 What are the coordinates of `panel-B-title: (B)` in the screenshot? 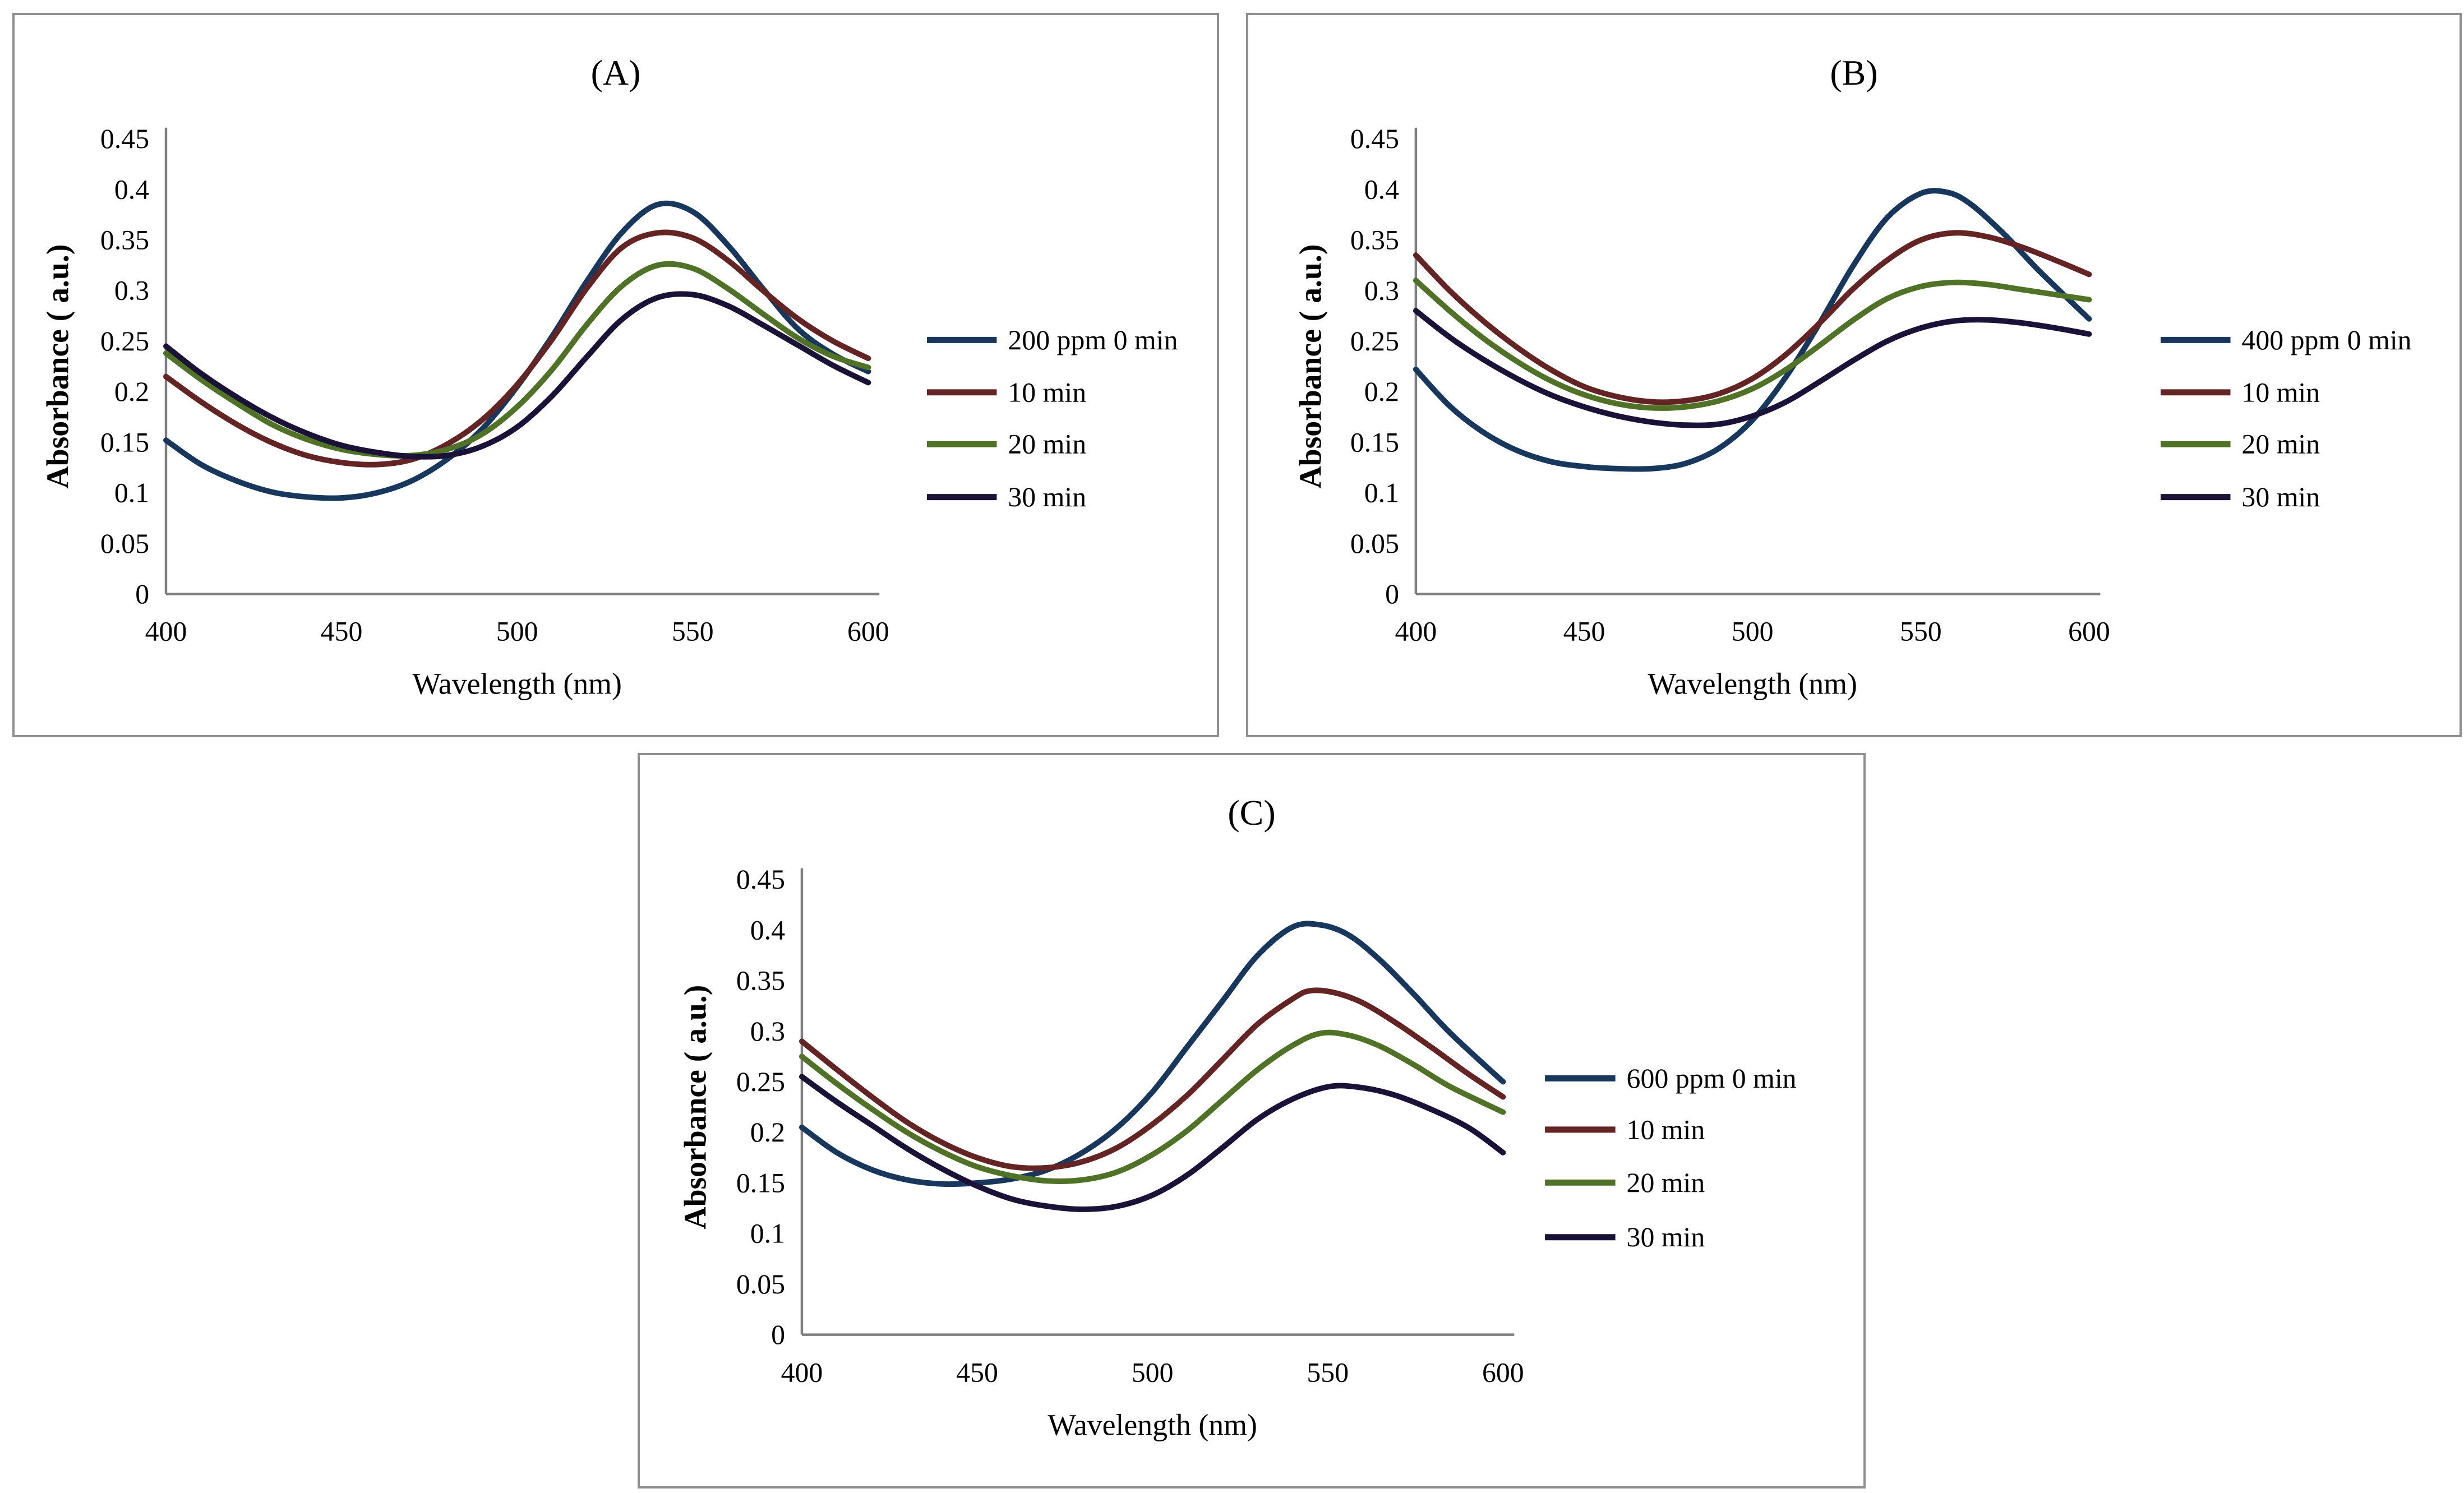 It's located at (1854, 73).